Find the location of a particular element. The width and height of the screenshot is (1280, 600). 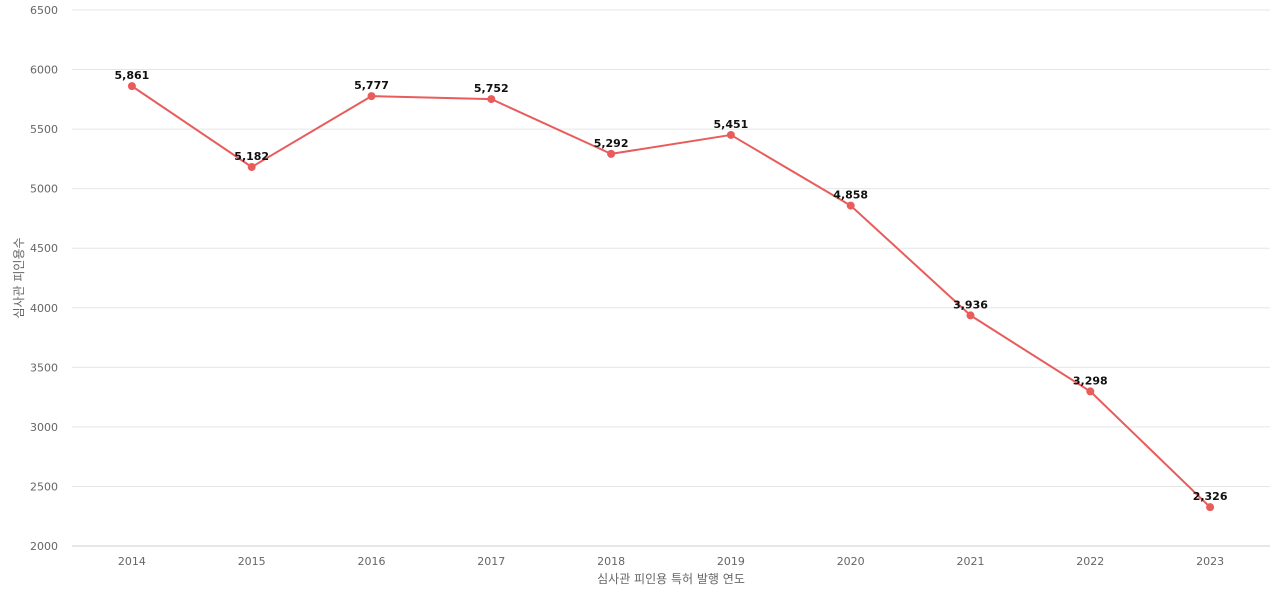

x-tick-label-2019: 2019 is located at coordinates (731, 561).